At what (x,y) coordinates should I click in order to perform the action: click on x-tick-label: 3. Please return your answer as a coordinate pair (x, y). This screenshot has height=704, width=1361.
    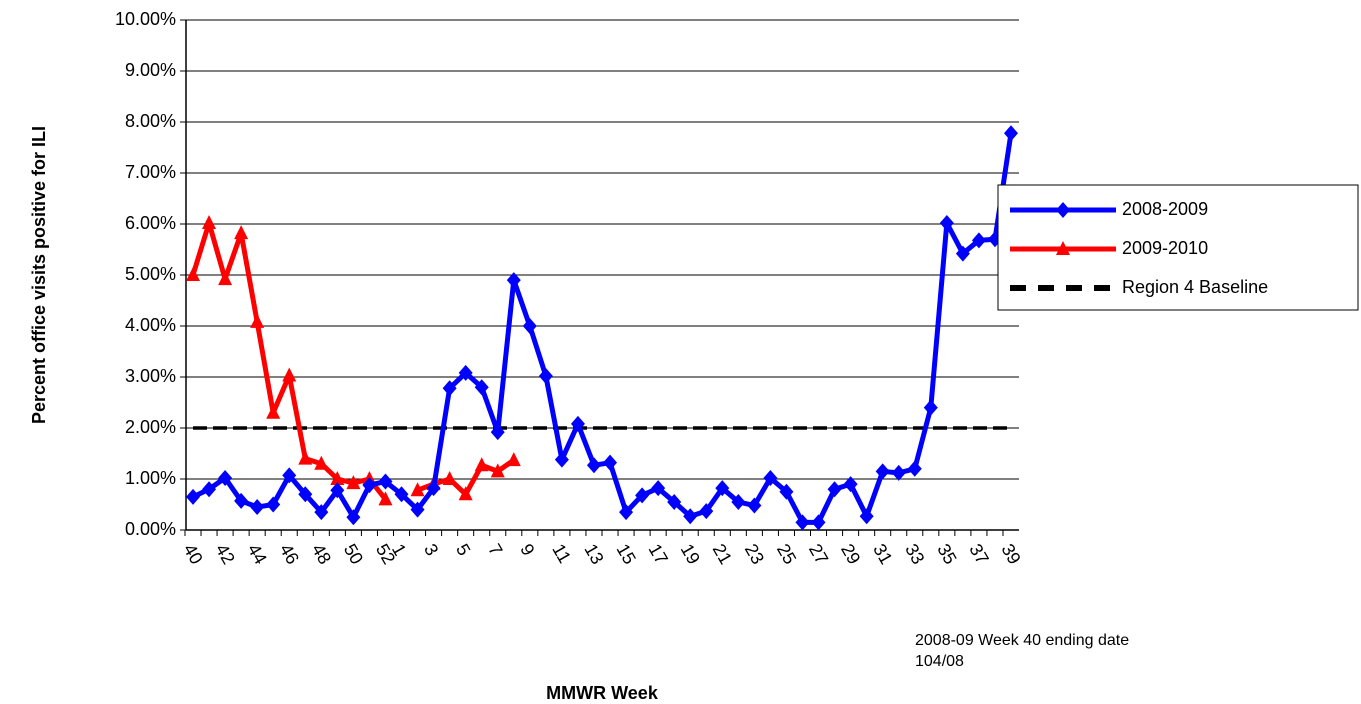
    Looking at the image, I should click on (431, 549).